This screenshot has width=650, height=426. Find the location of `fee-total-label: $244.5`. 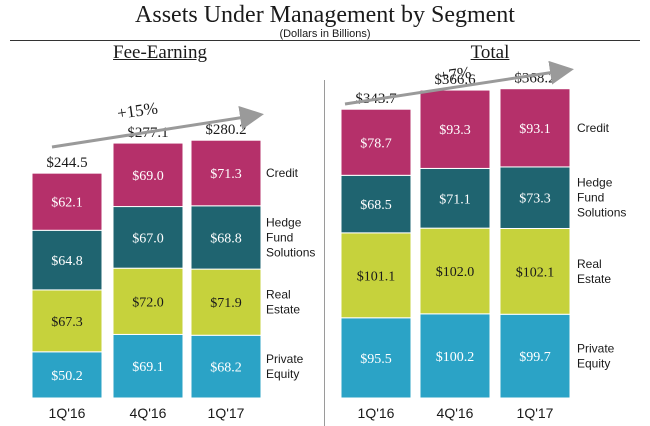

fee-total-label: $244.5 is located at coordinates (66, 163).